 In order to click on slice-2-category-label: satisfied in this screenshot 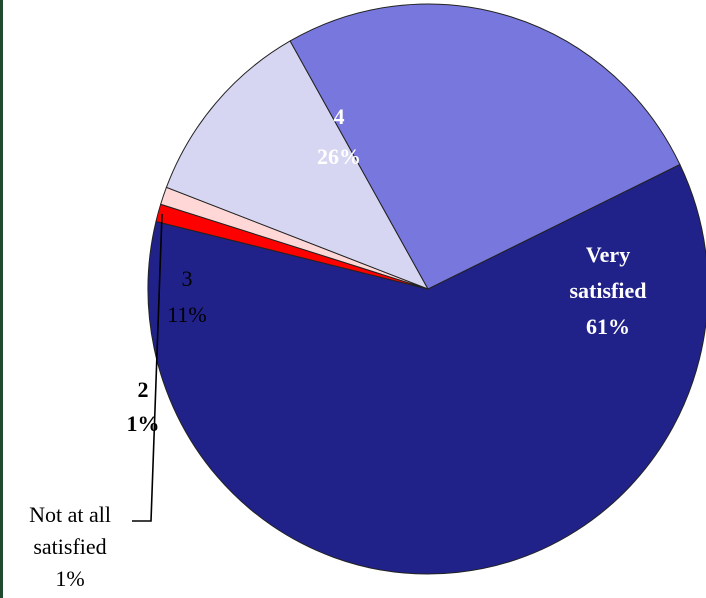, I will do `click(69, 546)`.